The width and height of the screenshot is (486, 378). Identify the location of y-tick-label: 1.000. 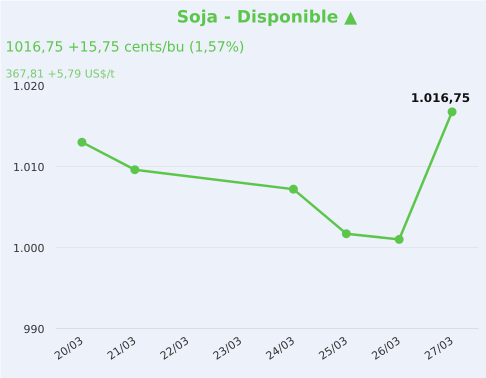
(29, 248).